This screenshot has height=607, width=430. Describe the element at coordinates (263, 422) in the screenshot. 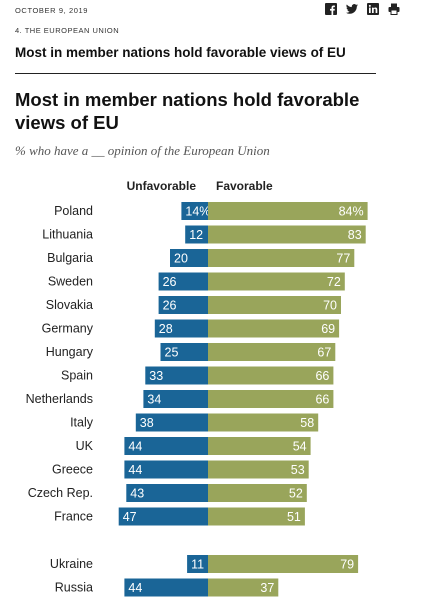

I see `bar-favorable-italy` at that location.